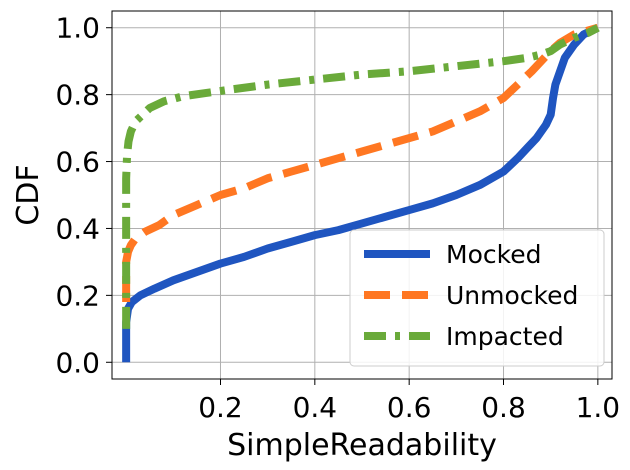  What do you see at coordinates (220, 407) in the screenshot?
I see `x-tick-label: 0.2` at bounding box center [220, 407].